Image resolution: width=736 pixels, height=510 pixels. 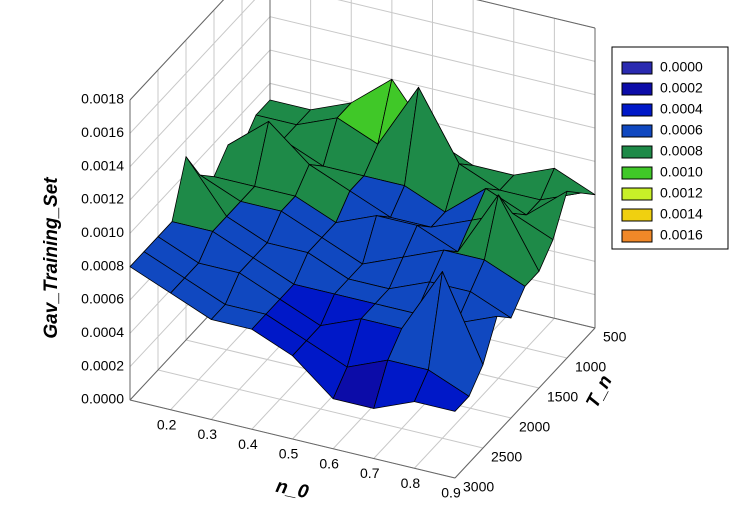 What do you see at coordinates (102, 165) in the screenshot?
I see `z-tick-label: 0.0014` at bounding box center [102, 165].